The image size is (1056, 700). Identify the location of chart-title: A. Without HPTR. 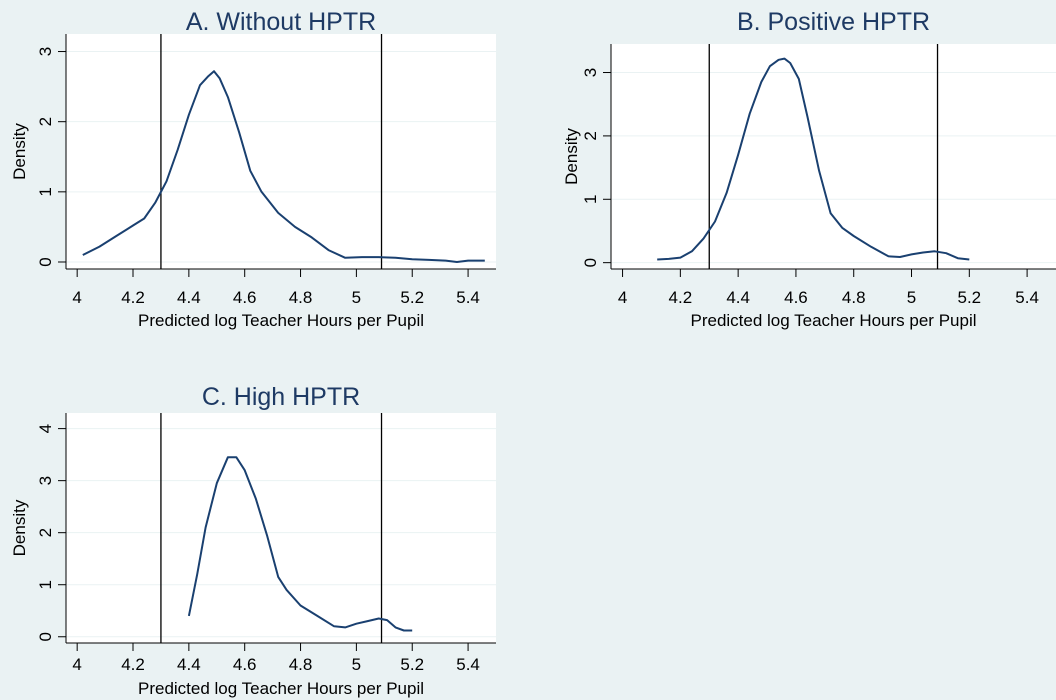
(281, 22).